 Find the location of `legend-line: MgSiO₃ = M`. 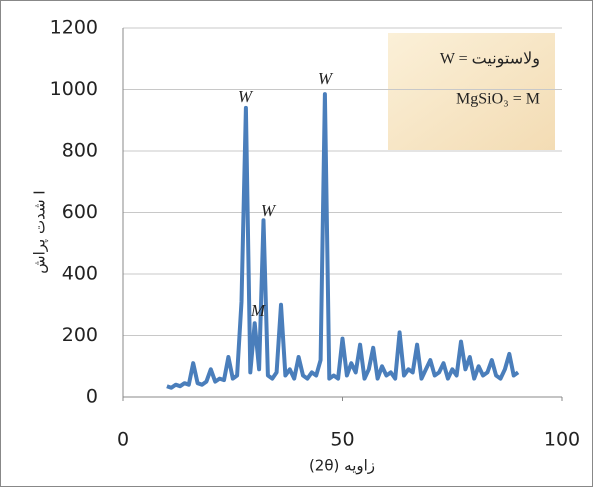

legend-line: MgSiO₃ = M is located at coordinates (498, 99).